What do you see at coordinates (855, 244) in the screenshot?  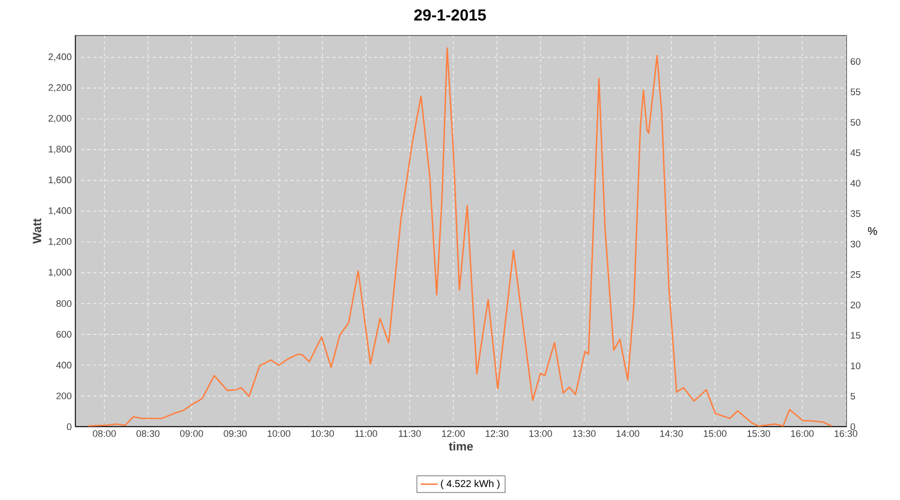 I see `y2-tick-label: 30` at bounding box center [855, 244].